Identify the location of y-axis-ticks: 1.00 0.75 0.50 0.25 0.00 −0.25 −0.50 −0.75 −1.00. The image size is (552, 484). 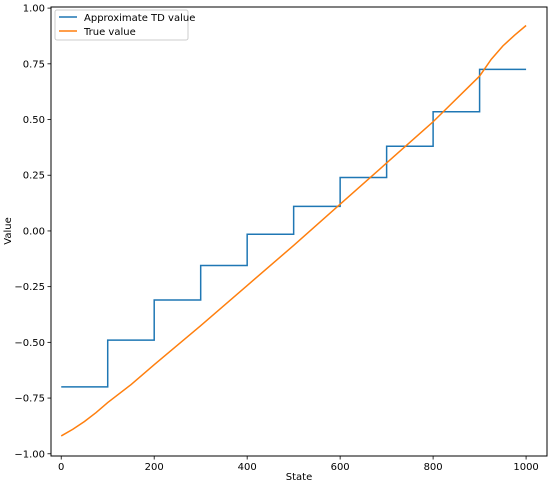
(32, 232).